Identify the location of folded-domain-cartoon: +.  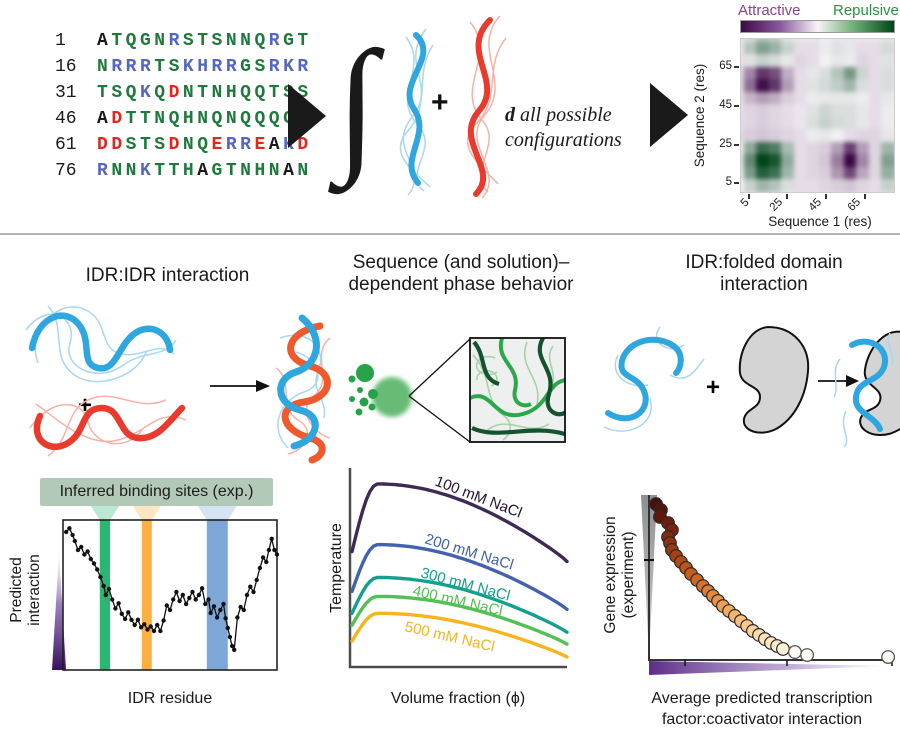
(751, 386).